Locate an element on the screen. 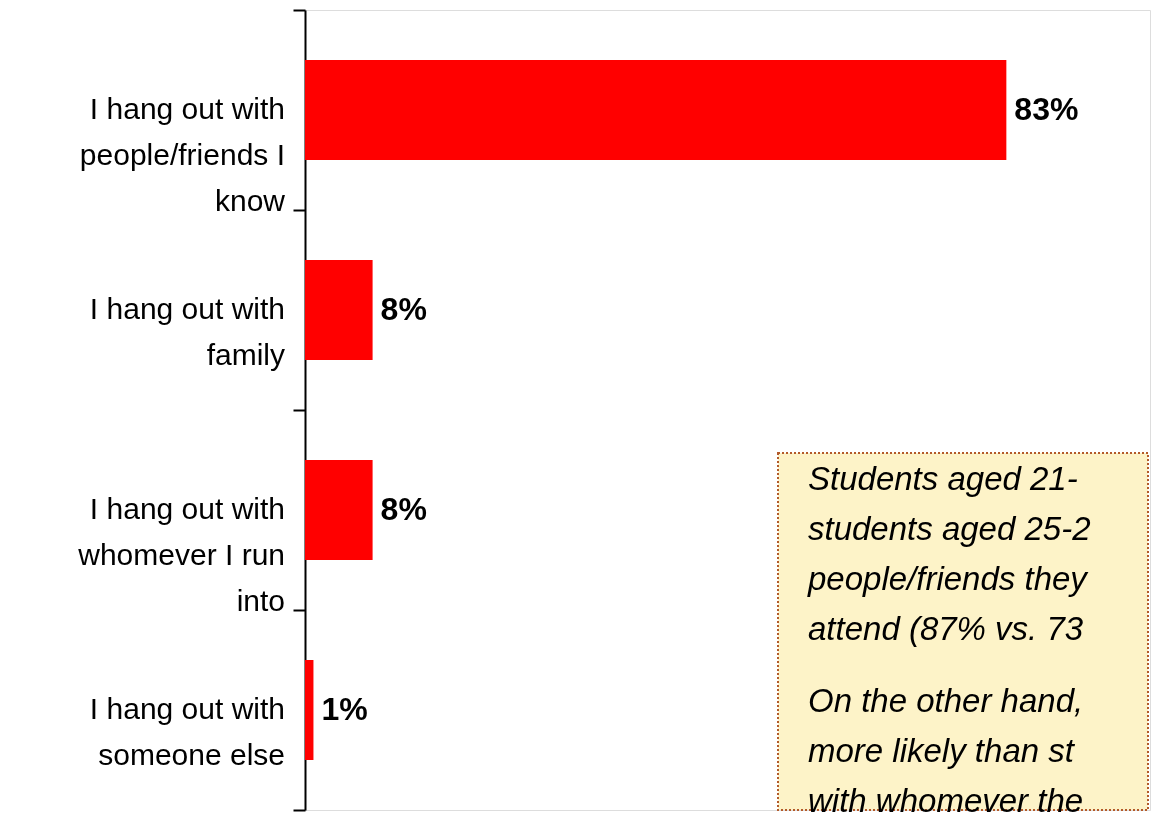 This screenshot has height=821, width=1154. y-tick-label: I hang out with family is located at coordinates (187, 331).